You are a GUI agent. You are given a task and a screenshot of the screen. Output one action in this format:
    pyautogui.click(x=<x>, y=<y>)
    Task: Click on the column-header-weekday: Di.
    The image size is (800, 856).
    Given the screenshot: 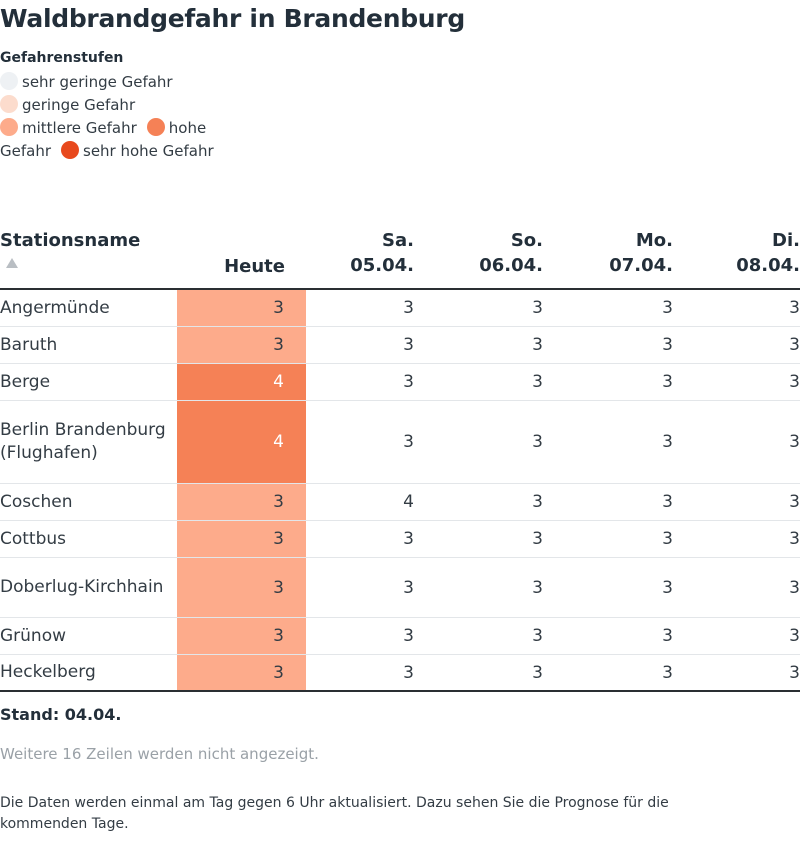 What is the action you would take?
    pyautogui.click(x=786, y=240)
    